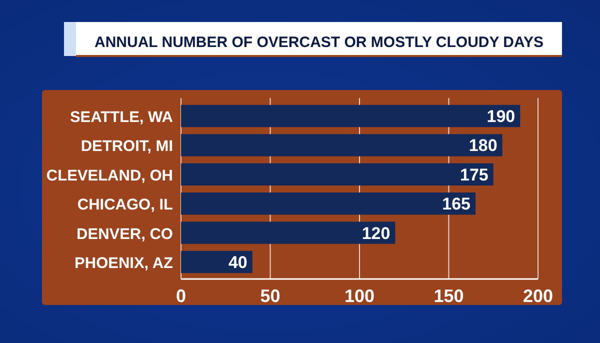 The image size is (600, 343). Describe the element at coordinates (238, 262) in the screenshot. I see `data-label: 40` at that location.